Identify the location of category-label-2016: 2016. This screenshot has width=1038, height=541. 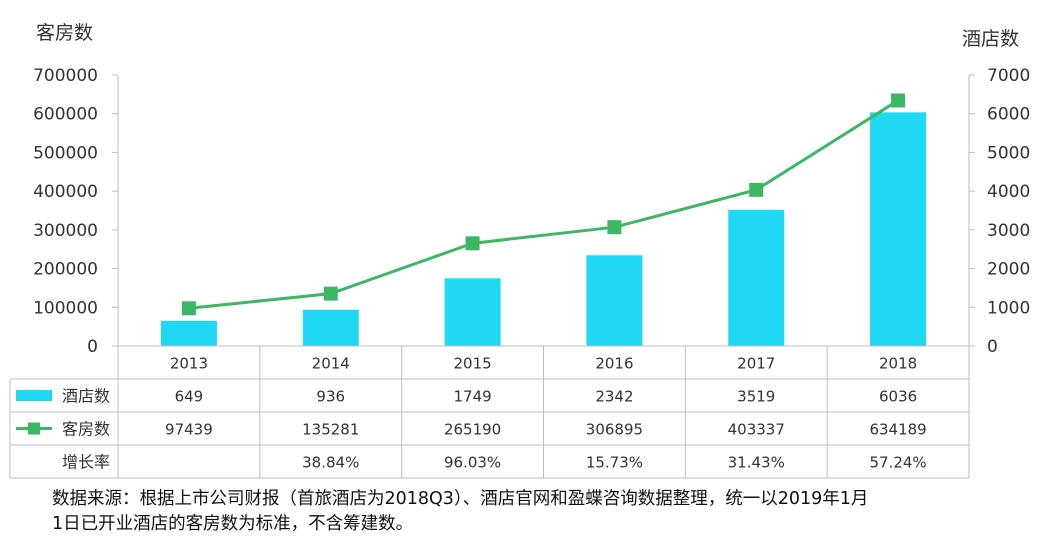
(614, 364).